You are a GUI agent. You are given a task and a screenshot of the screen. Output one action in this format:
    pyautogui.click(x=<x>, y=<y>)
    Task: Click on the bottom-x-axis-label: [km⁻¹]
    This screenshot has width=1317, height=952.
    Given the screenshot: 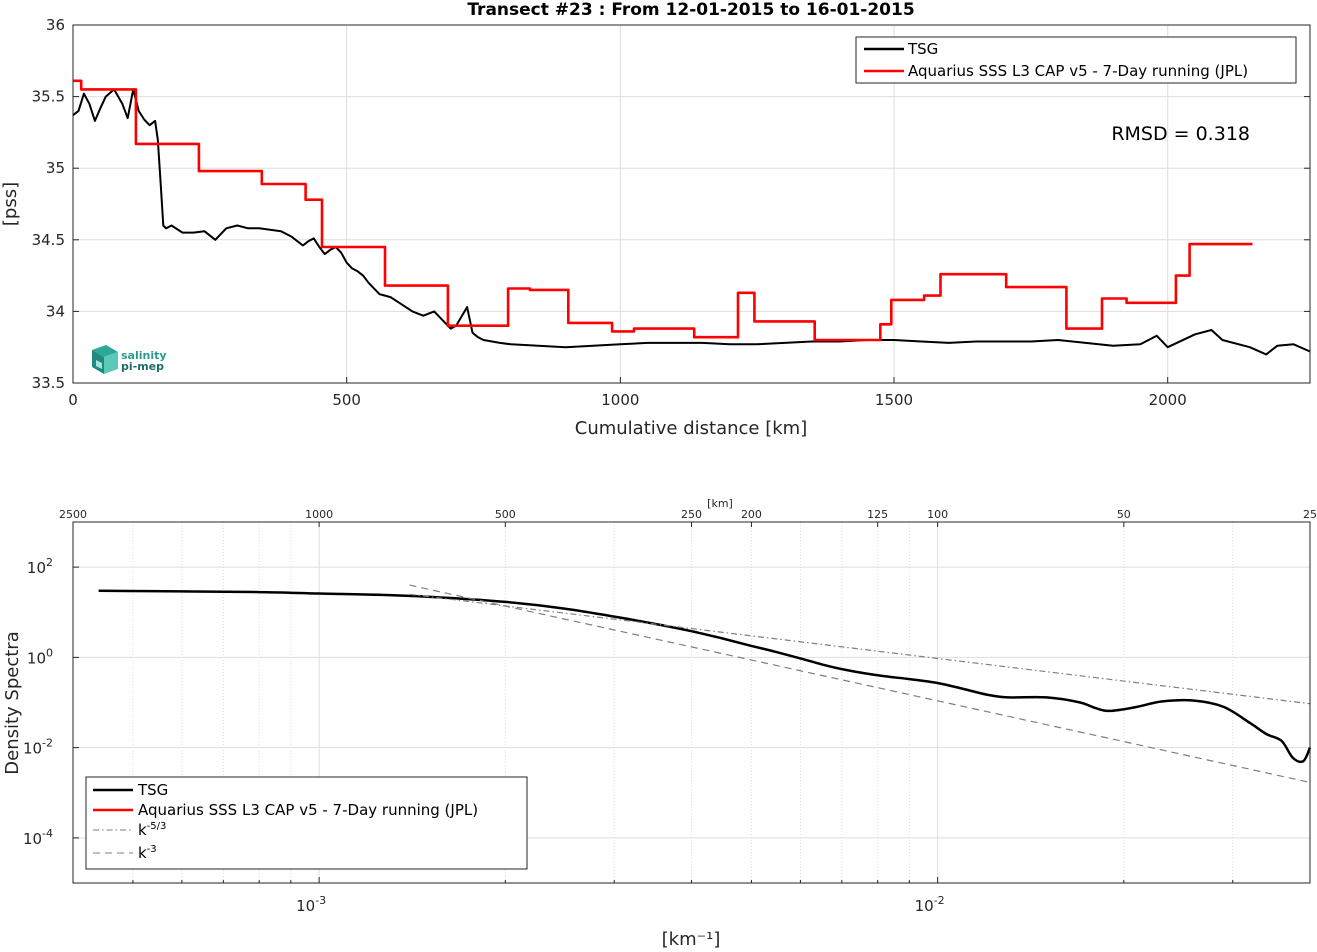 What is the action you would take?
    pyautogui.click(x=691, y=938)
    